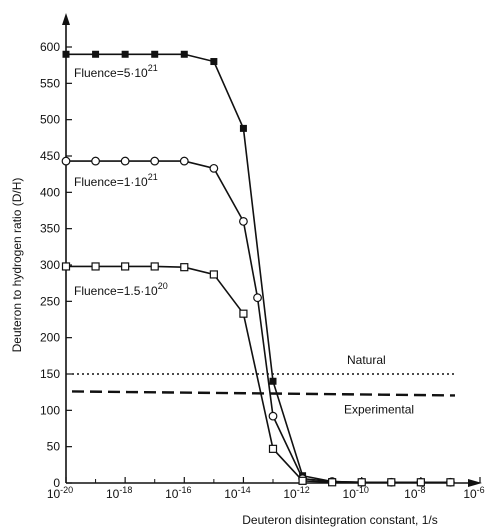 This screenshot has height=530, width=497. I want to click on y-tick-label: 100, so click(50, 410).